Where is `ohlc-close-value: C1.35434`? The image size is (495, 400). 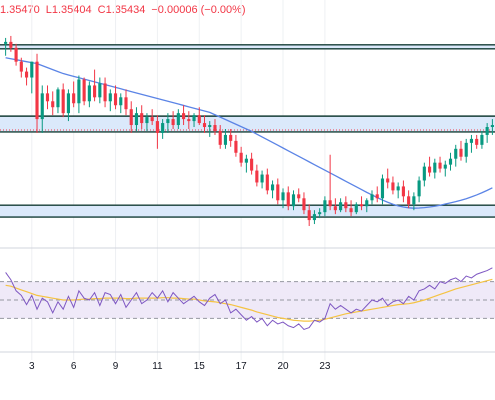 ohlc-close-value: C1.35434 is located at coordinates (121, 10).